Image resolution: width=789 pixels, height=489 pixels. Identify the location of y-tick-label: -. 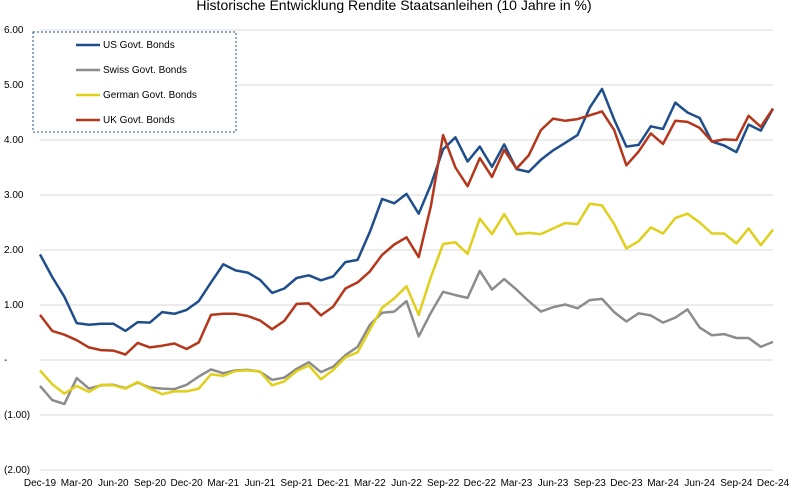
(5, 360).